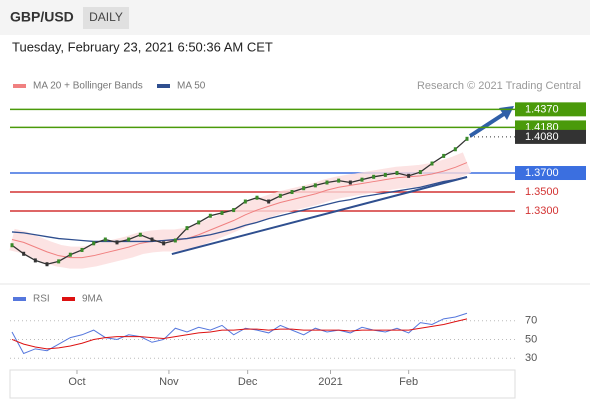  What do you see at coordinates (191, 86) in the screenshot?
I see `legend-label: MA 50` at bounding box center [191, 86].